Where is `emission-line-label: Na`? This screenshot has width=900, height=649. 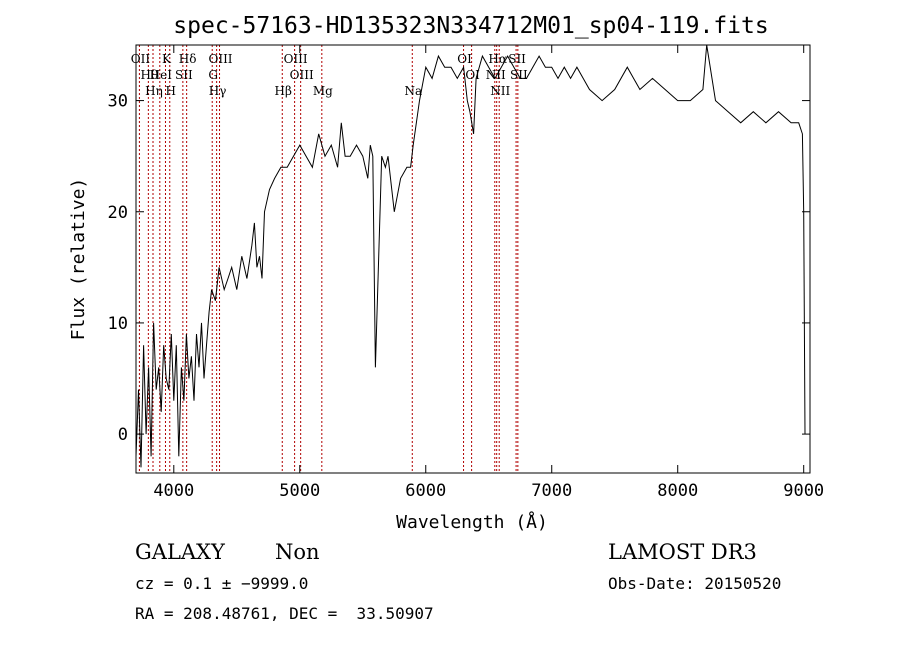
emission-line-label: Na is located at coordinates (413, 91).